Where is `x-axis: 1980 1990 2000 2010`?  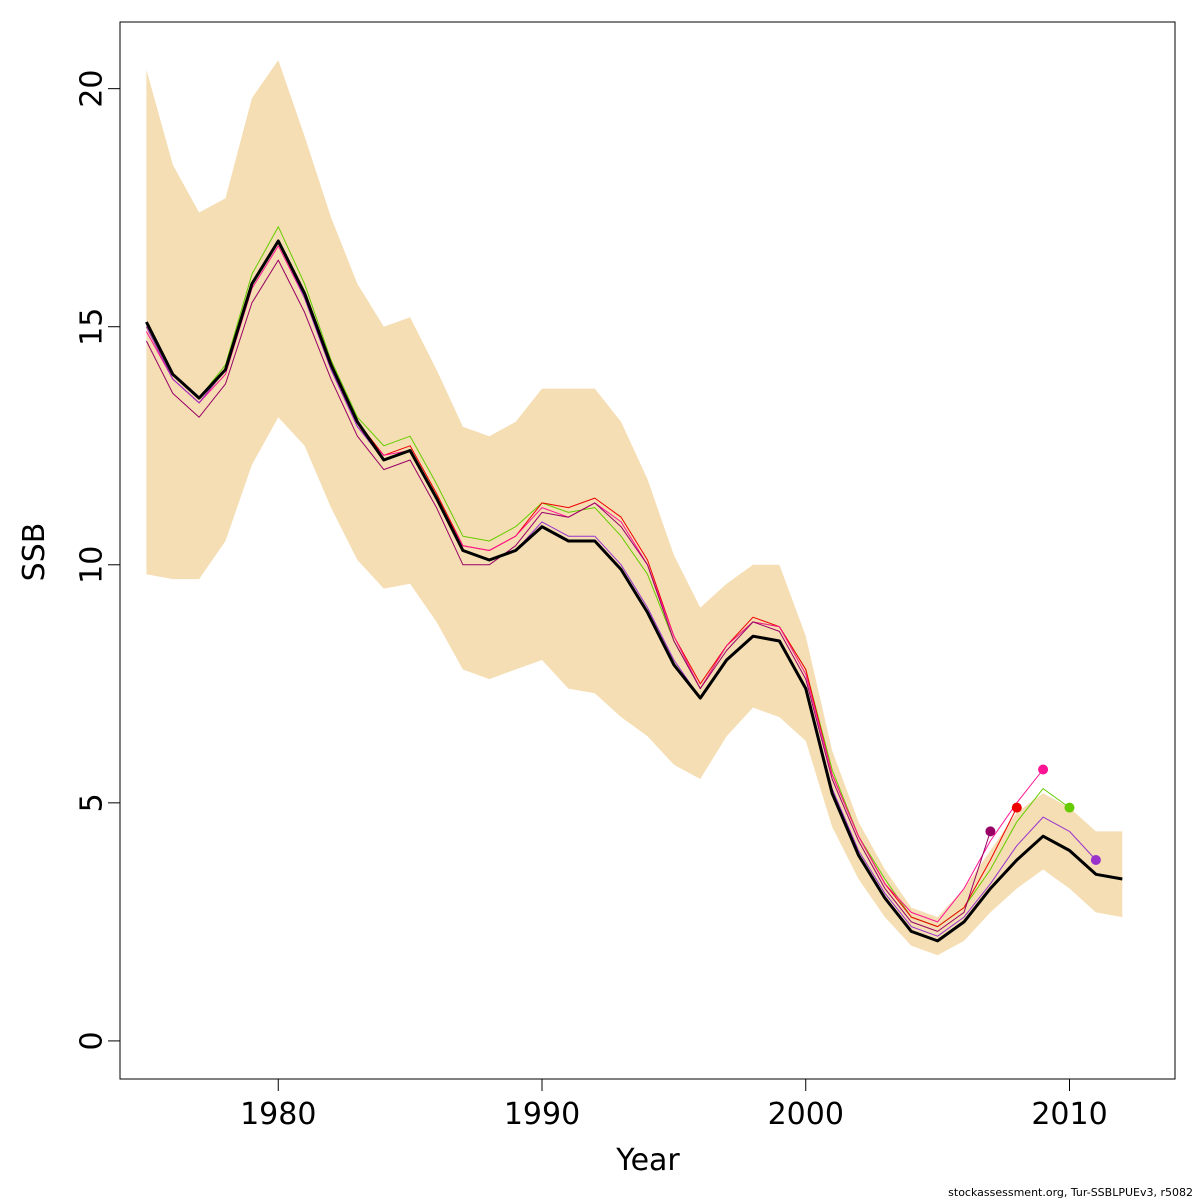 x-axis: 1980 1990 2000 2010 is located at coordinates (674, 1105).